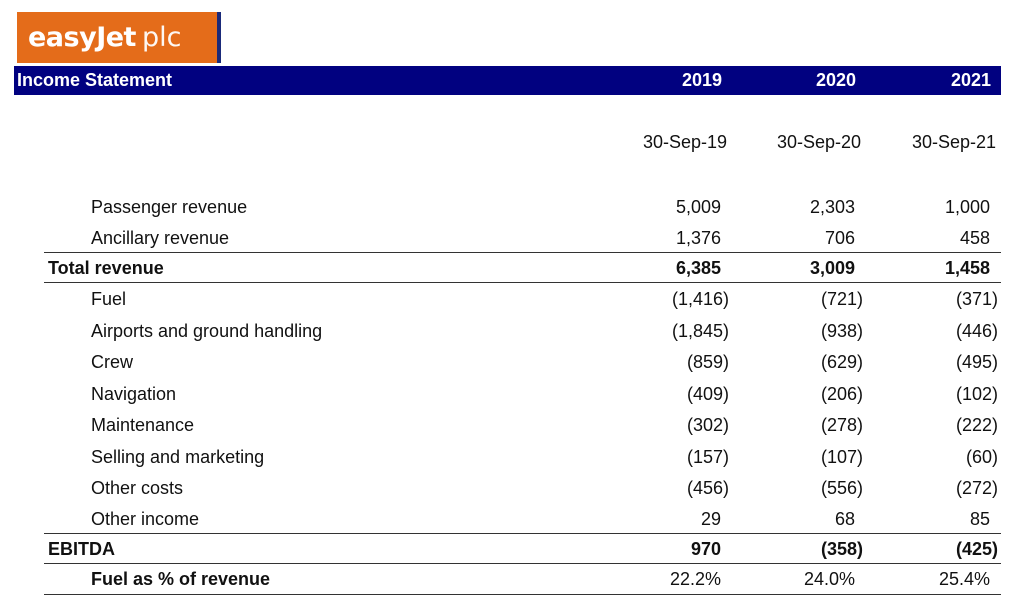  I want to click on table-row-fuel-ratio: Fuel as % of revenue 22.2% 24.0% 25.4%, so click(522, 579).